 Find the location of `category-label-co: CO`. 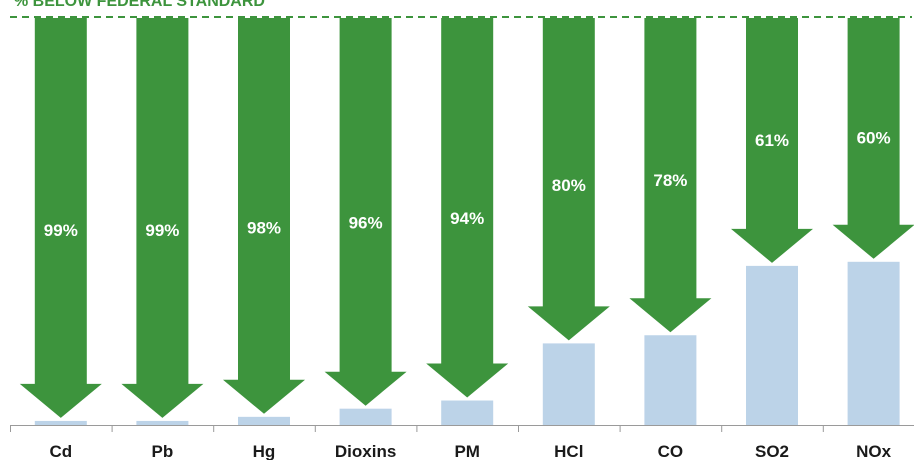

category-label-co: CO is located at coordinates (671, 451).